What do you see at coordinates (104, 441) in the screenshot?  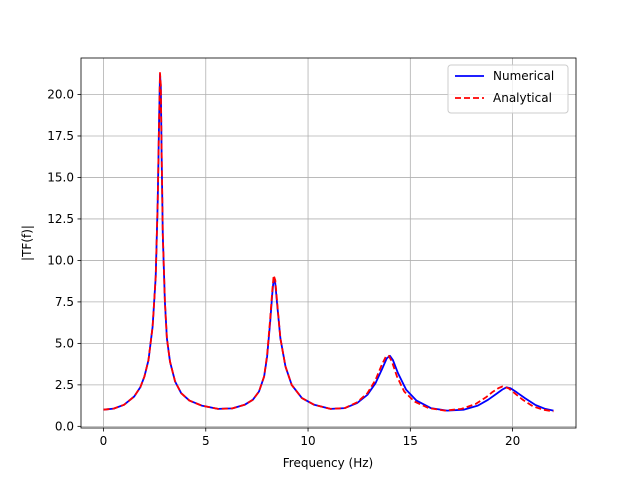 I see `x-tick-label: 0` at bounding box center [104, 441].